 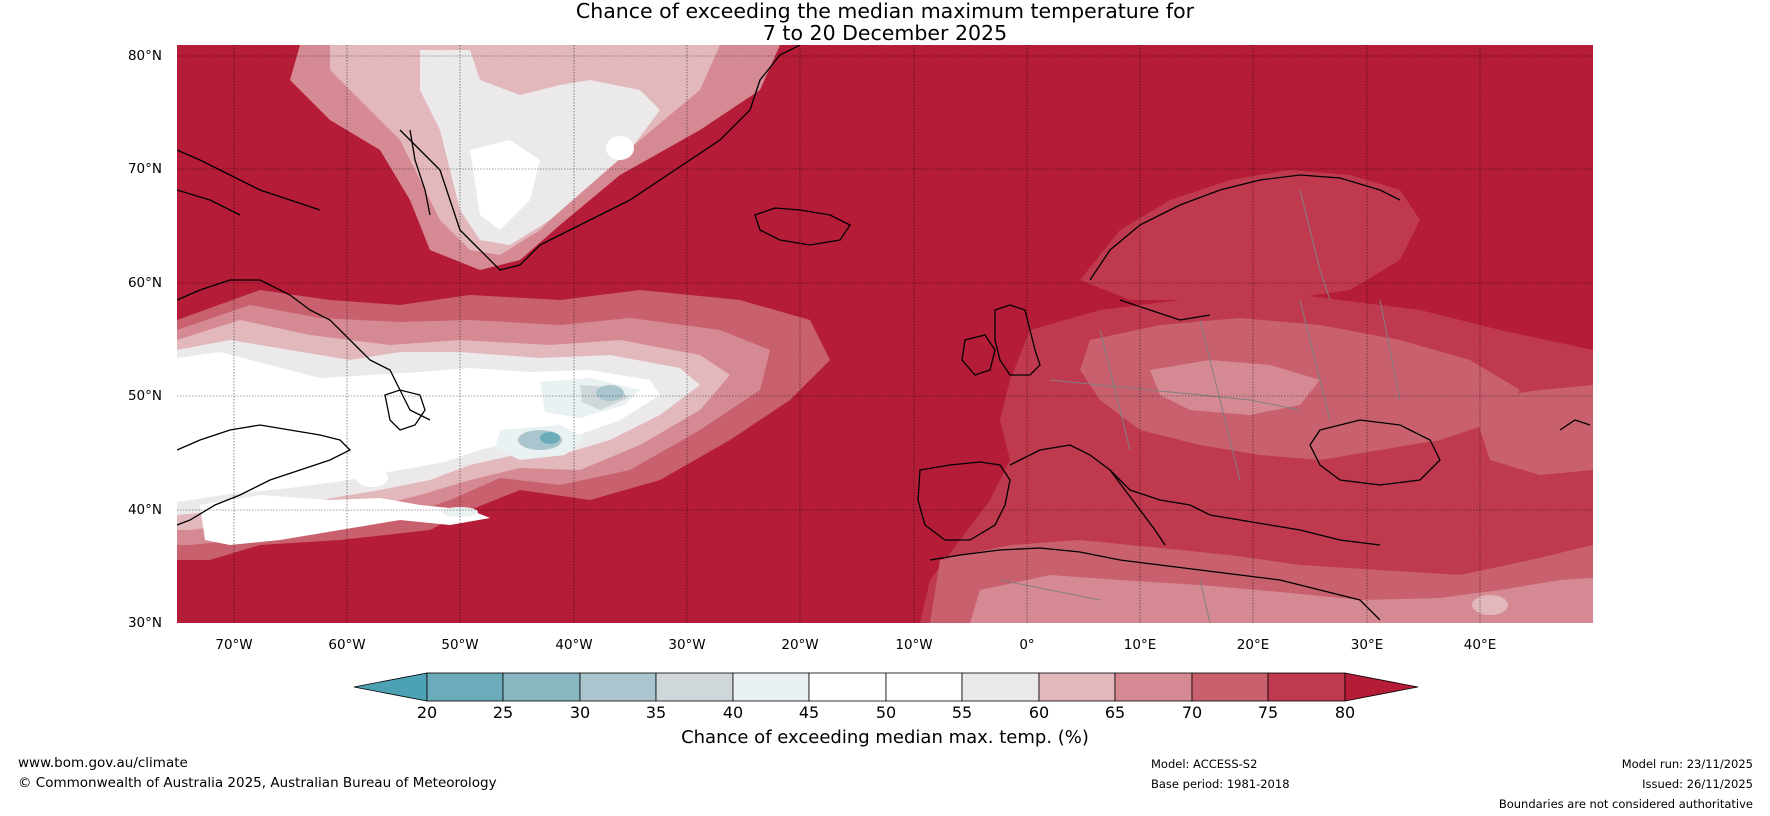 What do you see at coordinates (962, 712) in the screenshot?
I see `colorbar-tick-55: 55` at bounding box center [962, 712].